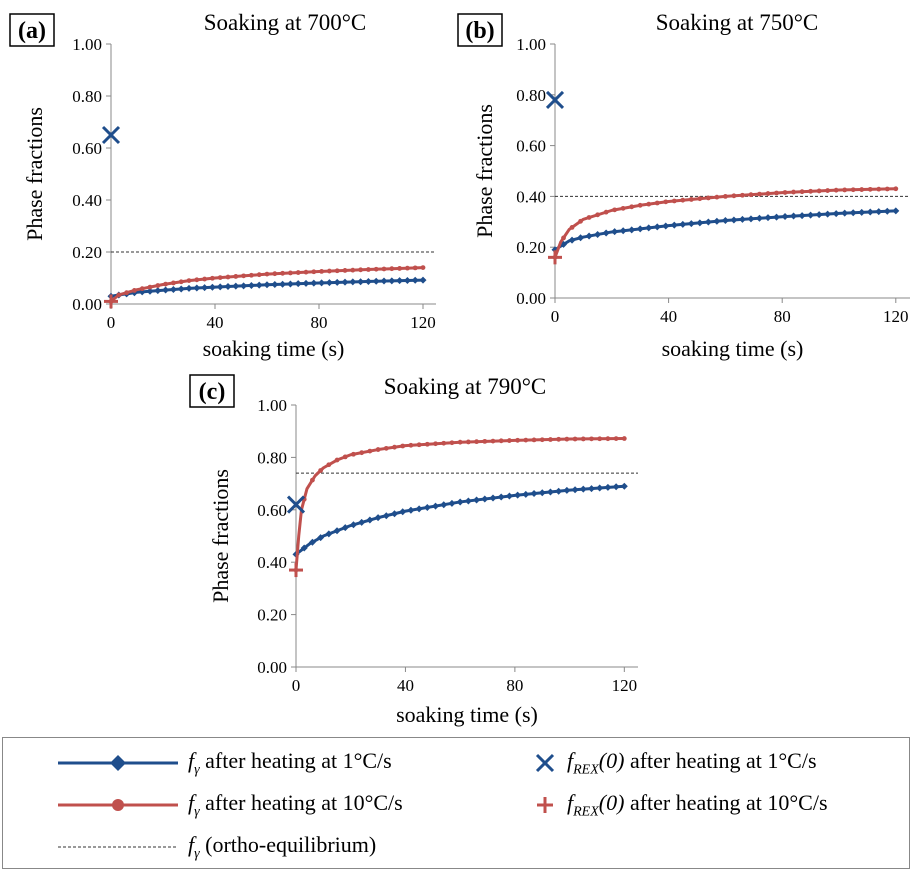  What do you see at coordinates (545, 763) in the screenshot?
I see `legend-swatch-blue-x` at bounding box center [545, 763].